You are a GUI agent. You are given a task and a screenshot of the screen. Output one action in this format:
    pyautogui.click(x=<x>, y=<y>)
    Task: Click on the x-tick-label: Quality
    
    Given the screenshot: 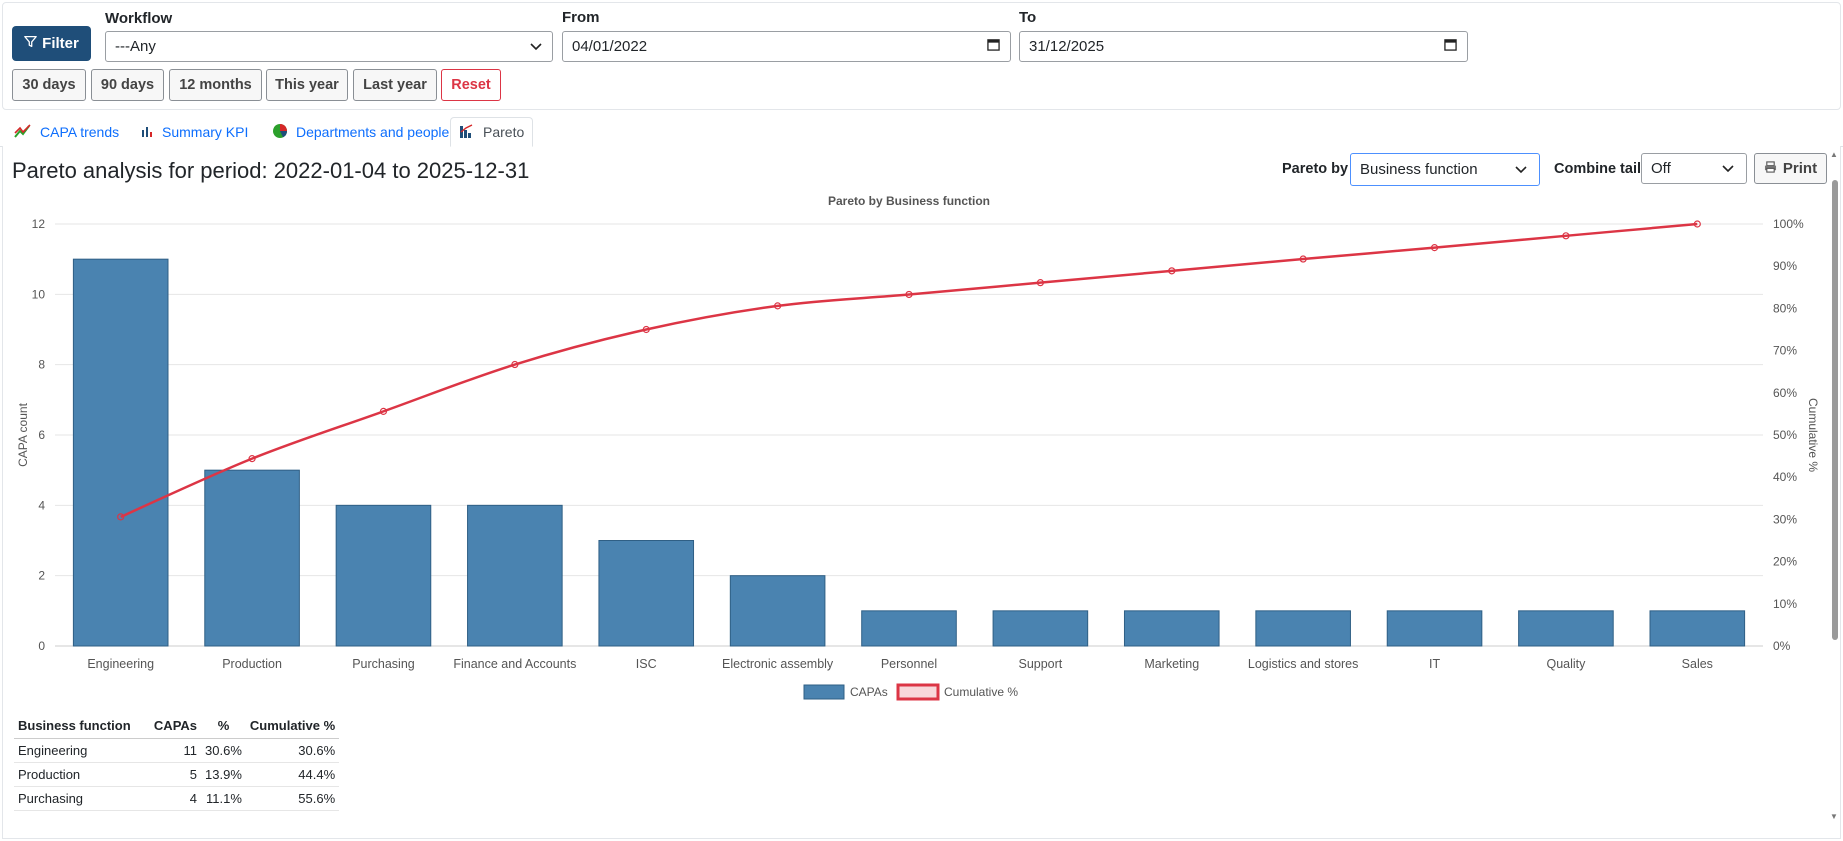 What is the action you would take?
    pyautogui.click(x=1566, y=664)
    